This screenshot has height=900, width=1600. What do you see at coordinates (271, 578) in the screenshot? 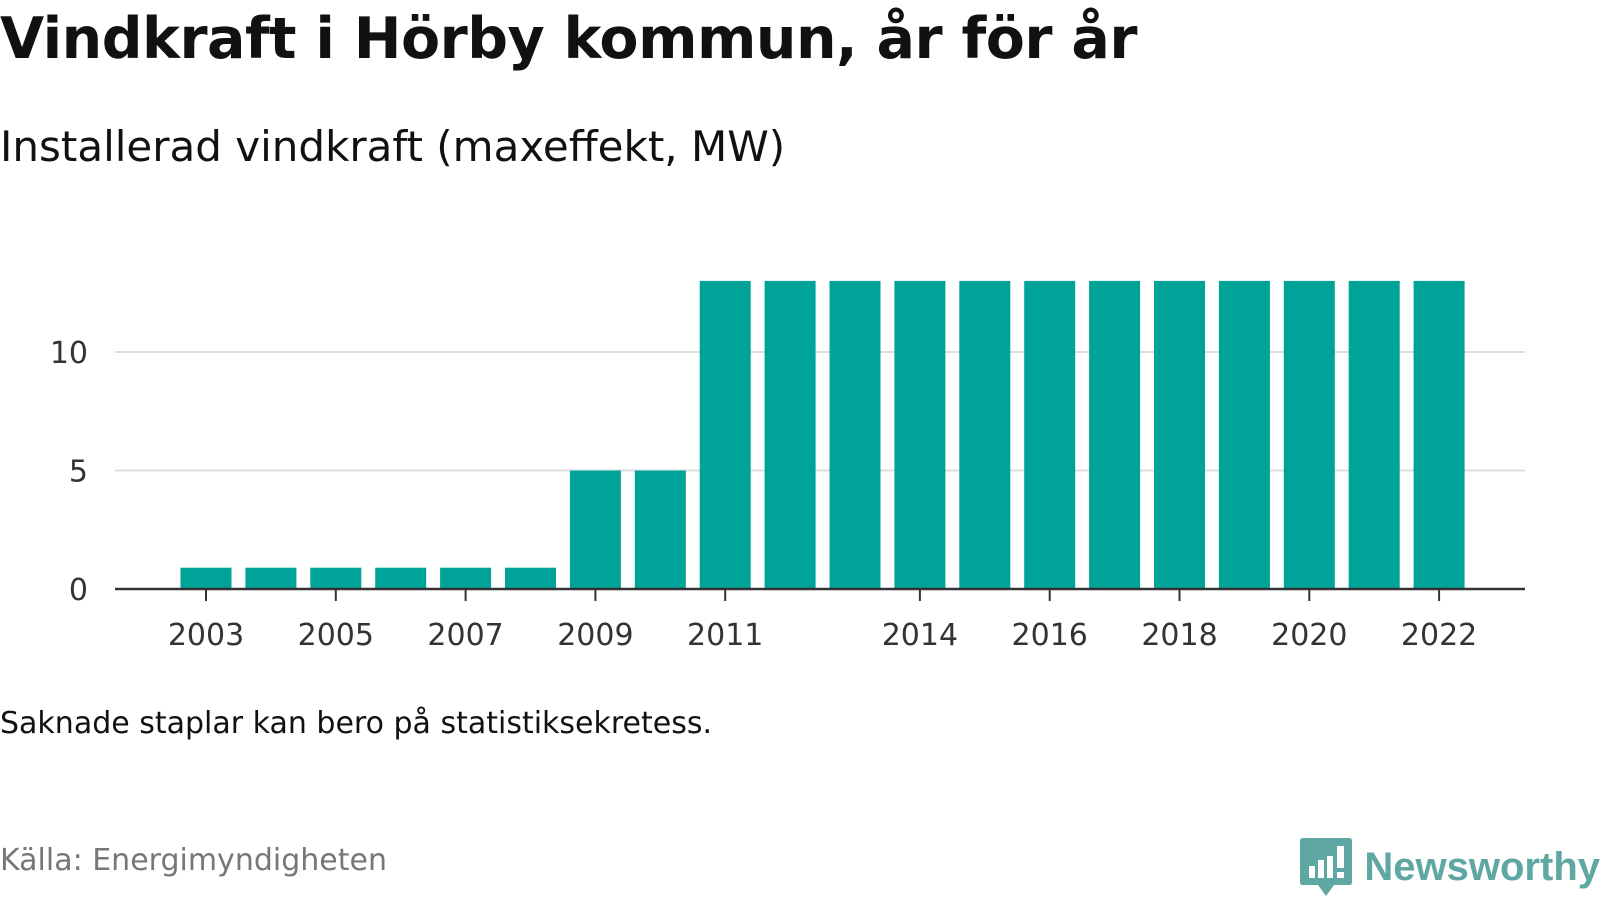
I see `bar-2004` at bounding box center [271, 578].